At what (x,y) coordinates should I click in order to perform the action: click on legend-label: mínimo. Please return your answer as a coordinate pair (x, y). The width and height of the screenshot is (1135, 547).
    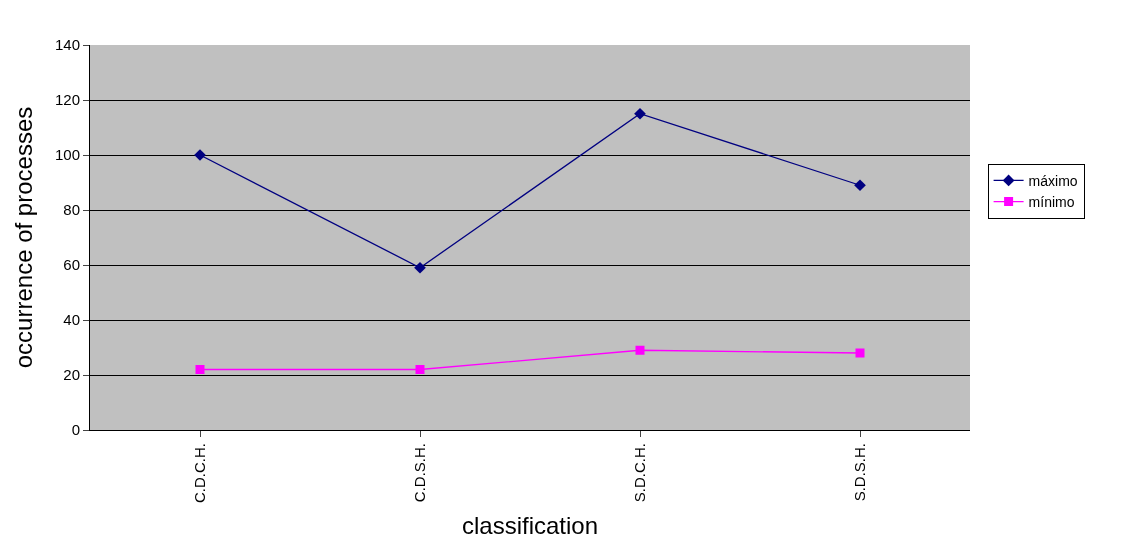
    Looking at the image, I should click on (1051, 202).